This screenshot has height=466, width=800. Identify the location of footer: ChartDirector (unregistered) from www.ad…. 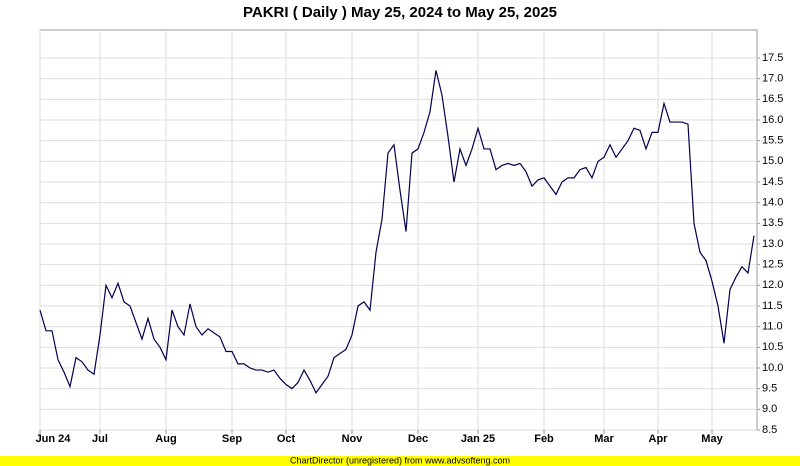
(400, 460).